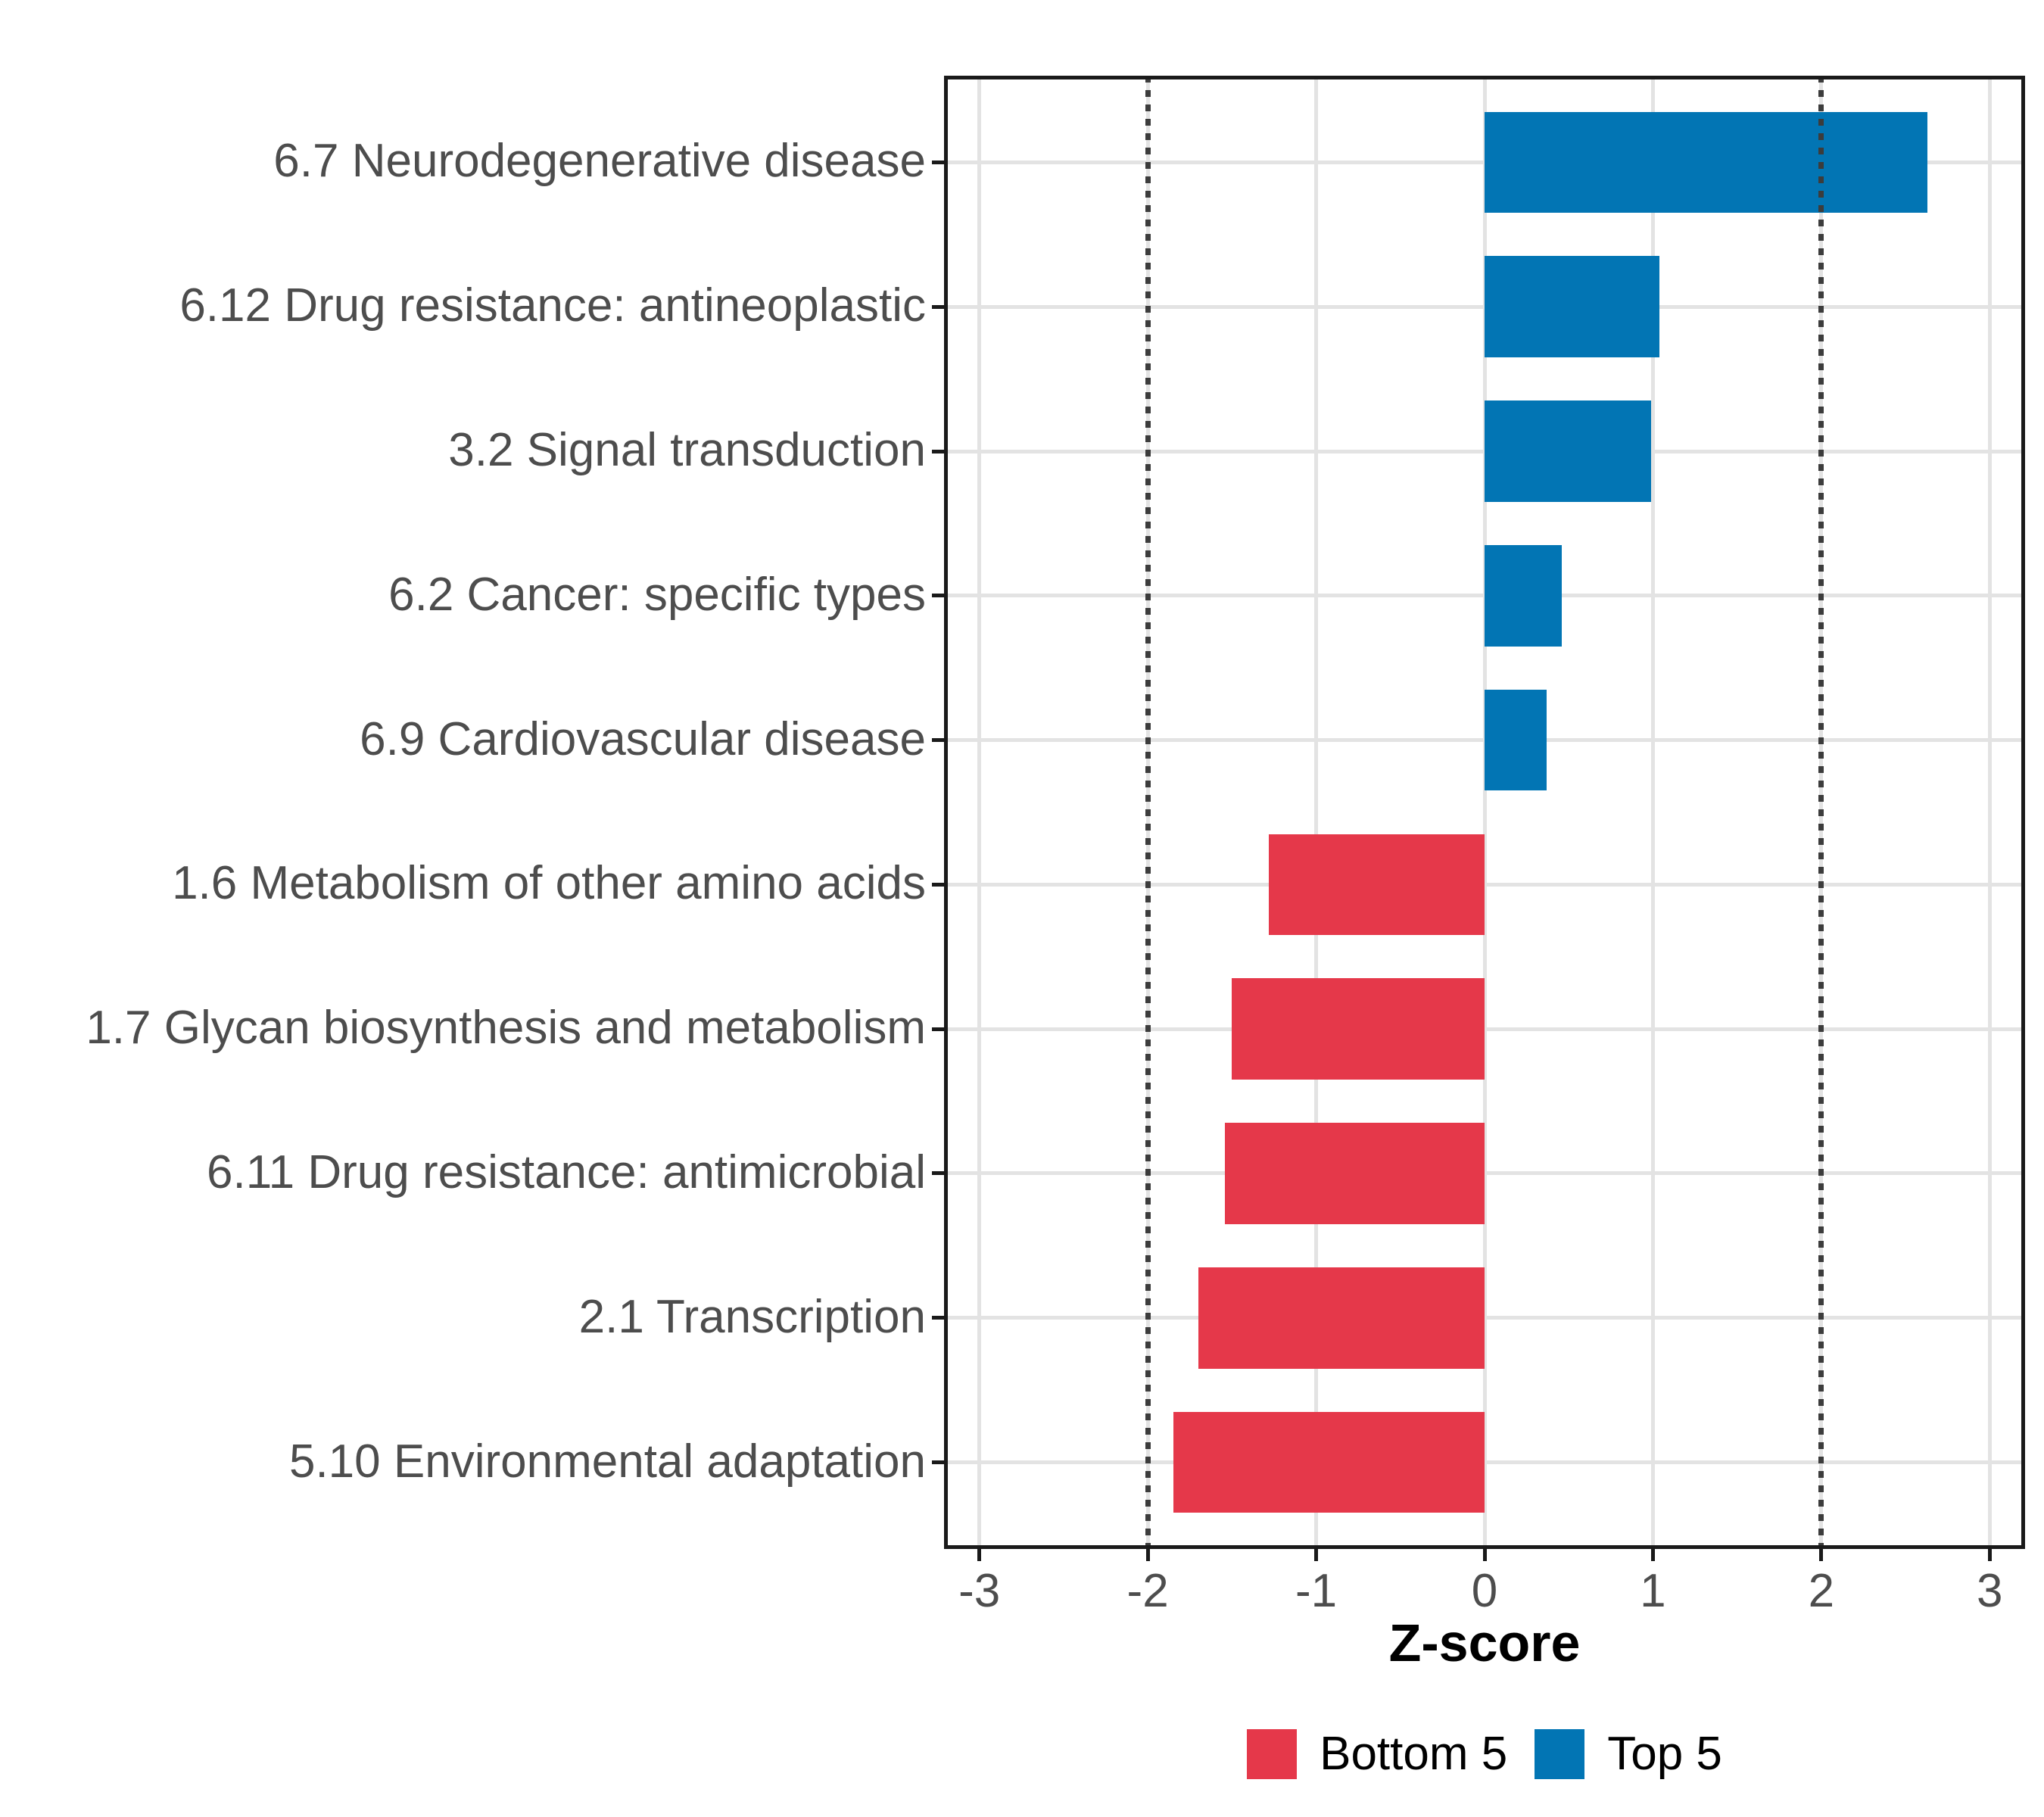 This screenshot has width=2044, height=1817. I want to click on legend-label-top-5: Top 5, so click(1664, 1754).